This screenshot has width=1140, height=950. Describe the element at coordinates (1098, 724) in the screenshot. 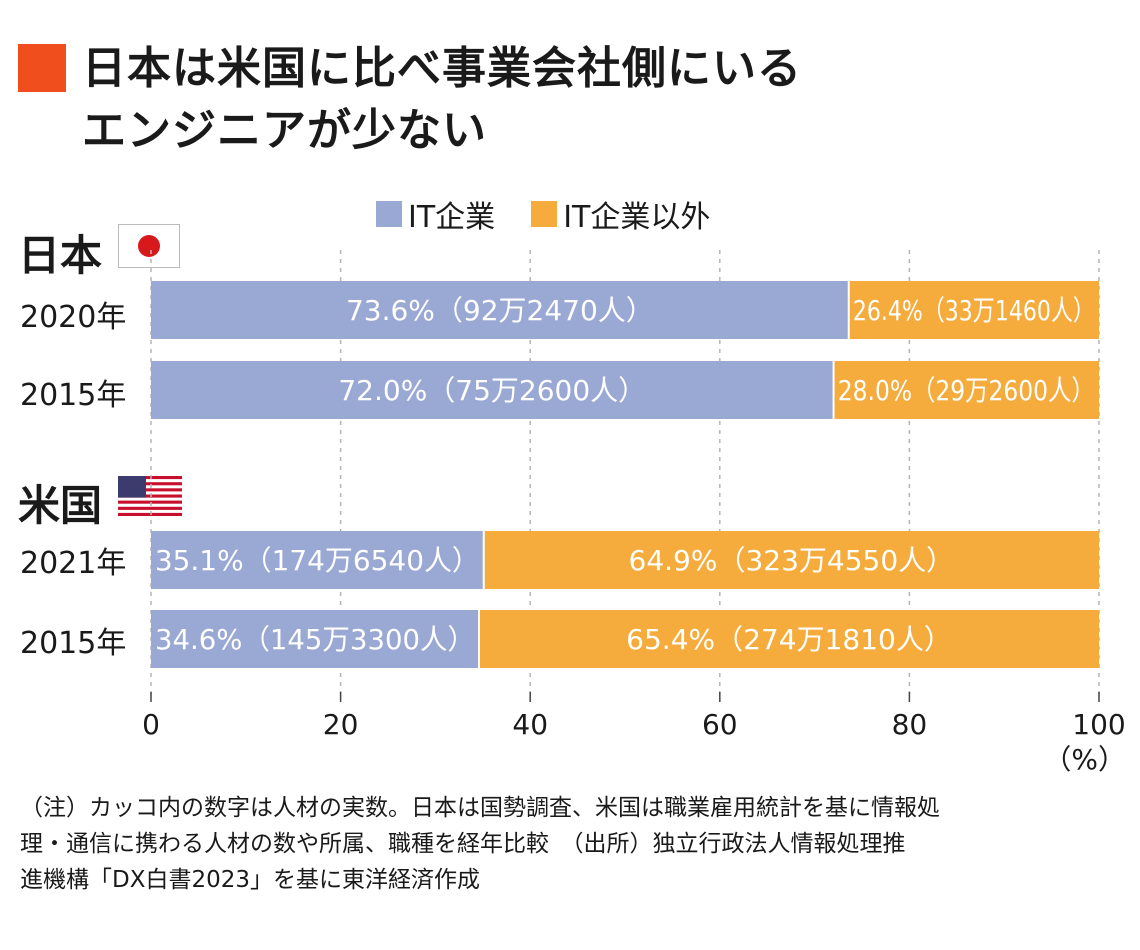

I see `x-tick-label-100: 100` at that location.